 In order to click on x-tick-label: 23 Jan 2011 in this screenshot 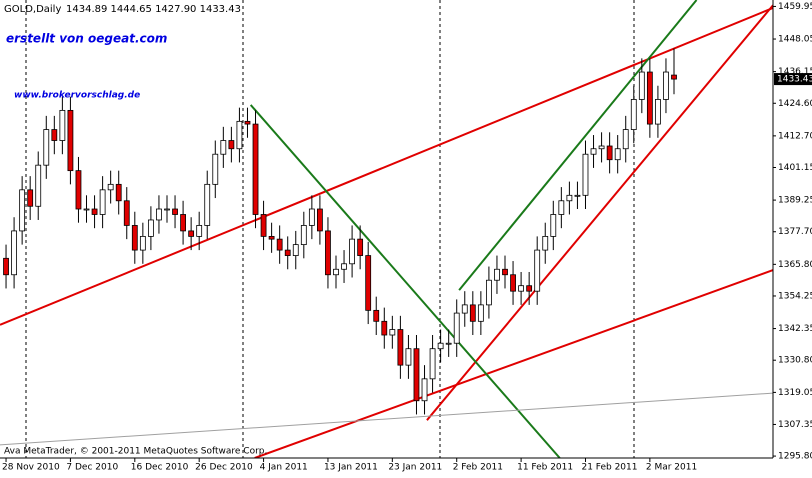, I will do `click(415, 468)`.